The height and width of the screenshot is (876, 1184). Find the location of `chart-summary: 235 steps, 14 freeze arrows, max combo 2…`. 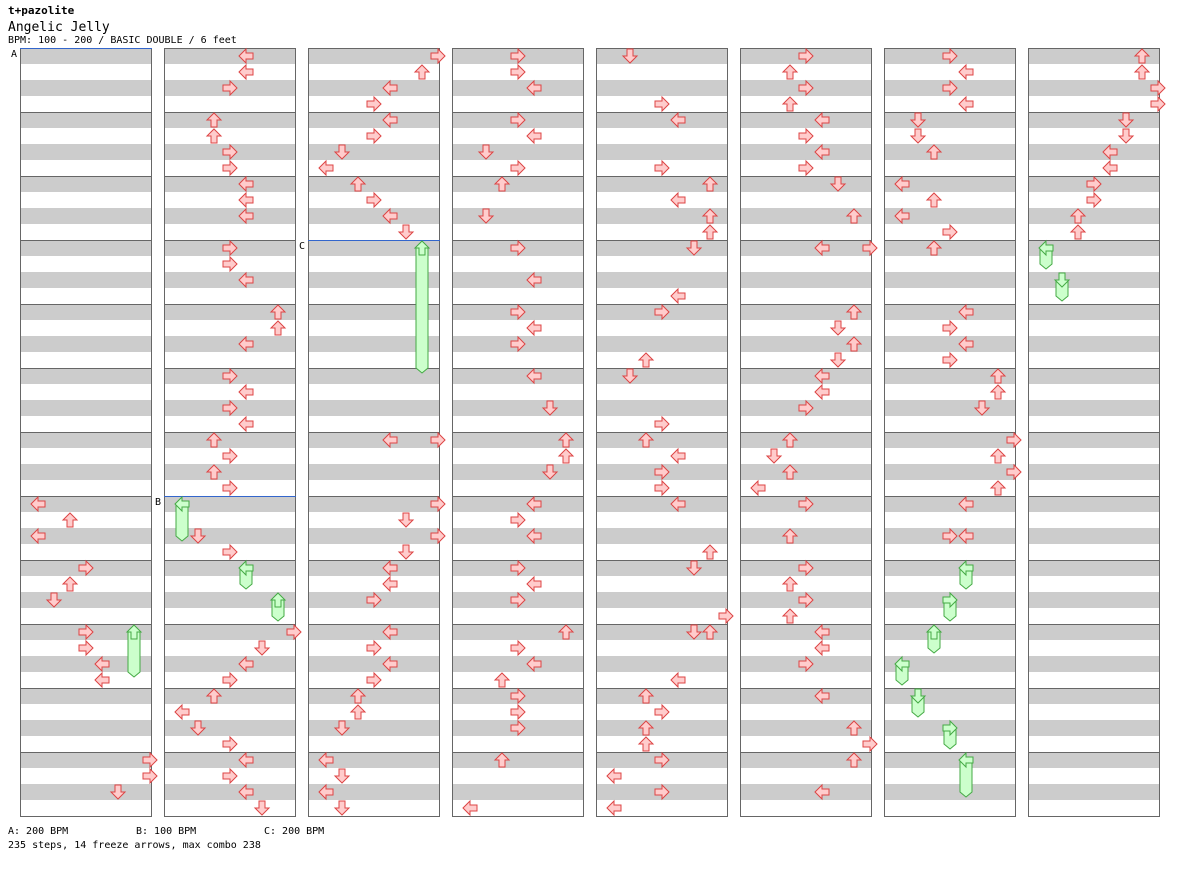

chart-summary: 235 steps, 14 freeze arrows, max combo 2… is located at coordinates (134, 845).